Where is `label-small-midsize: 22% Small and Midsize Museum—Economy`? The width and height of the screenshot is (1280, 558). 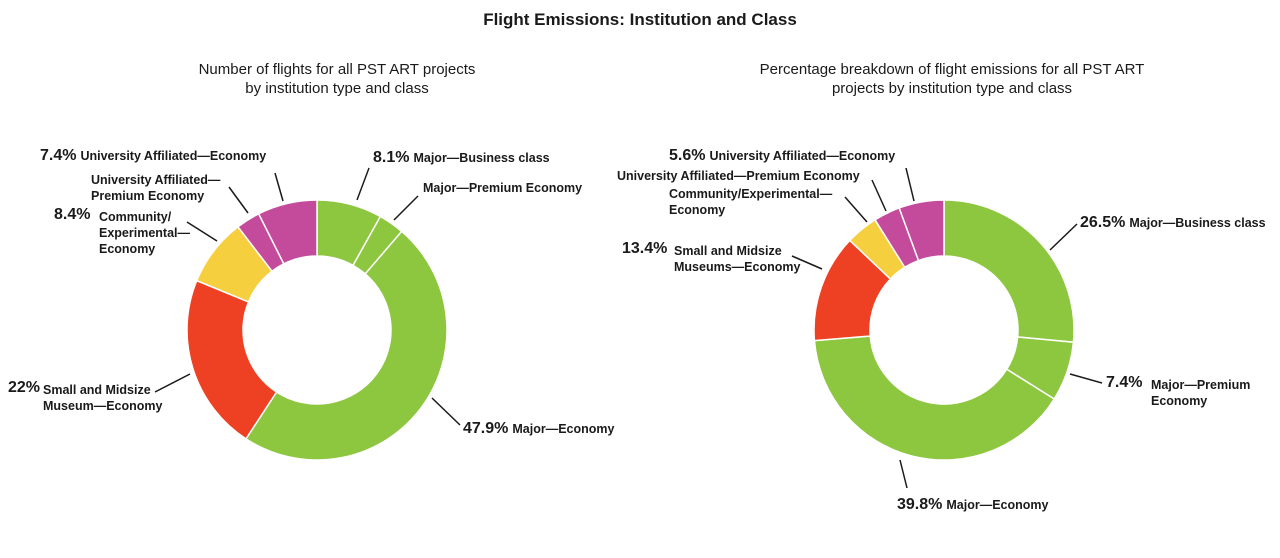
label-small-midsize: 22% Small and Midsize Museum—Economy is located at coordinates (85, 396).